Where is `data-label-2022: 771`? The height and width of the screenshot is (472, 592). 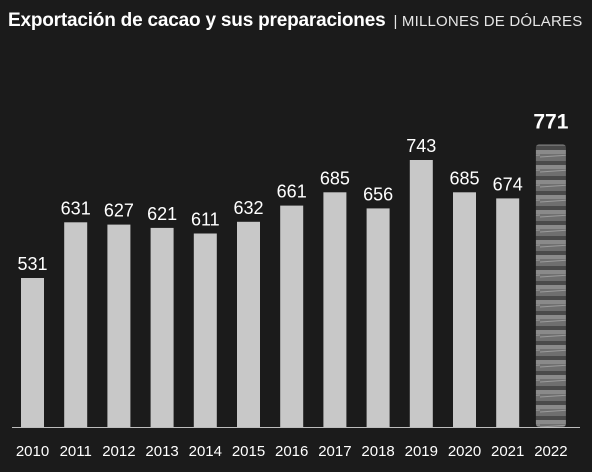 data-label-2022: 771 is located at coordinates (550, 121).